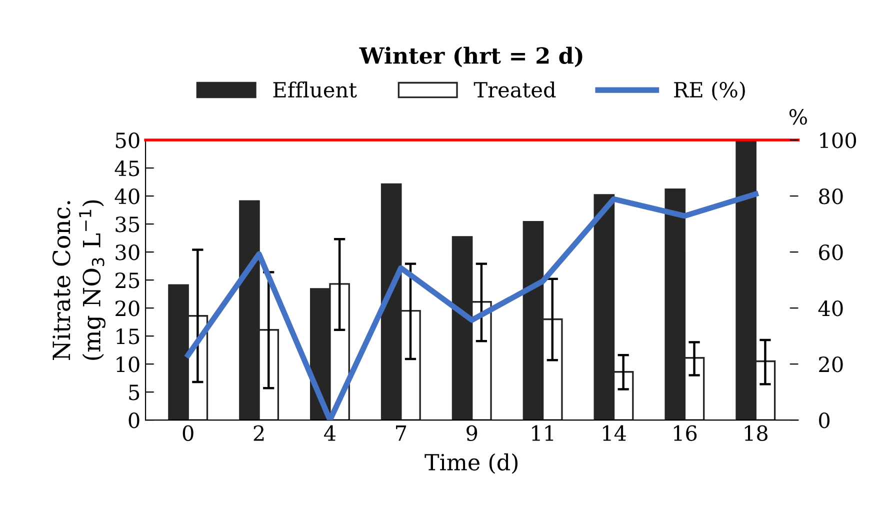 The height and width of the screenshot is (511, 882). Describe the element at coordinates (128, 364) in the screenshot. I see `y-tick-label: 10` at that location.